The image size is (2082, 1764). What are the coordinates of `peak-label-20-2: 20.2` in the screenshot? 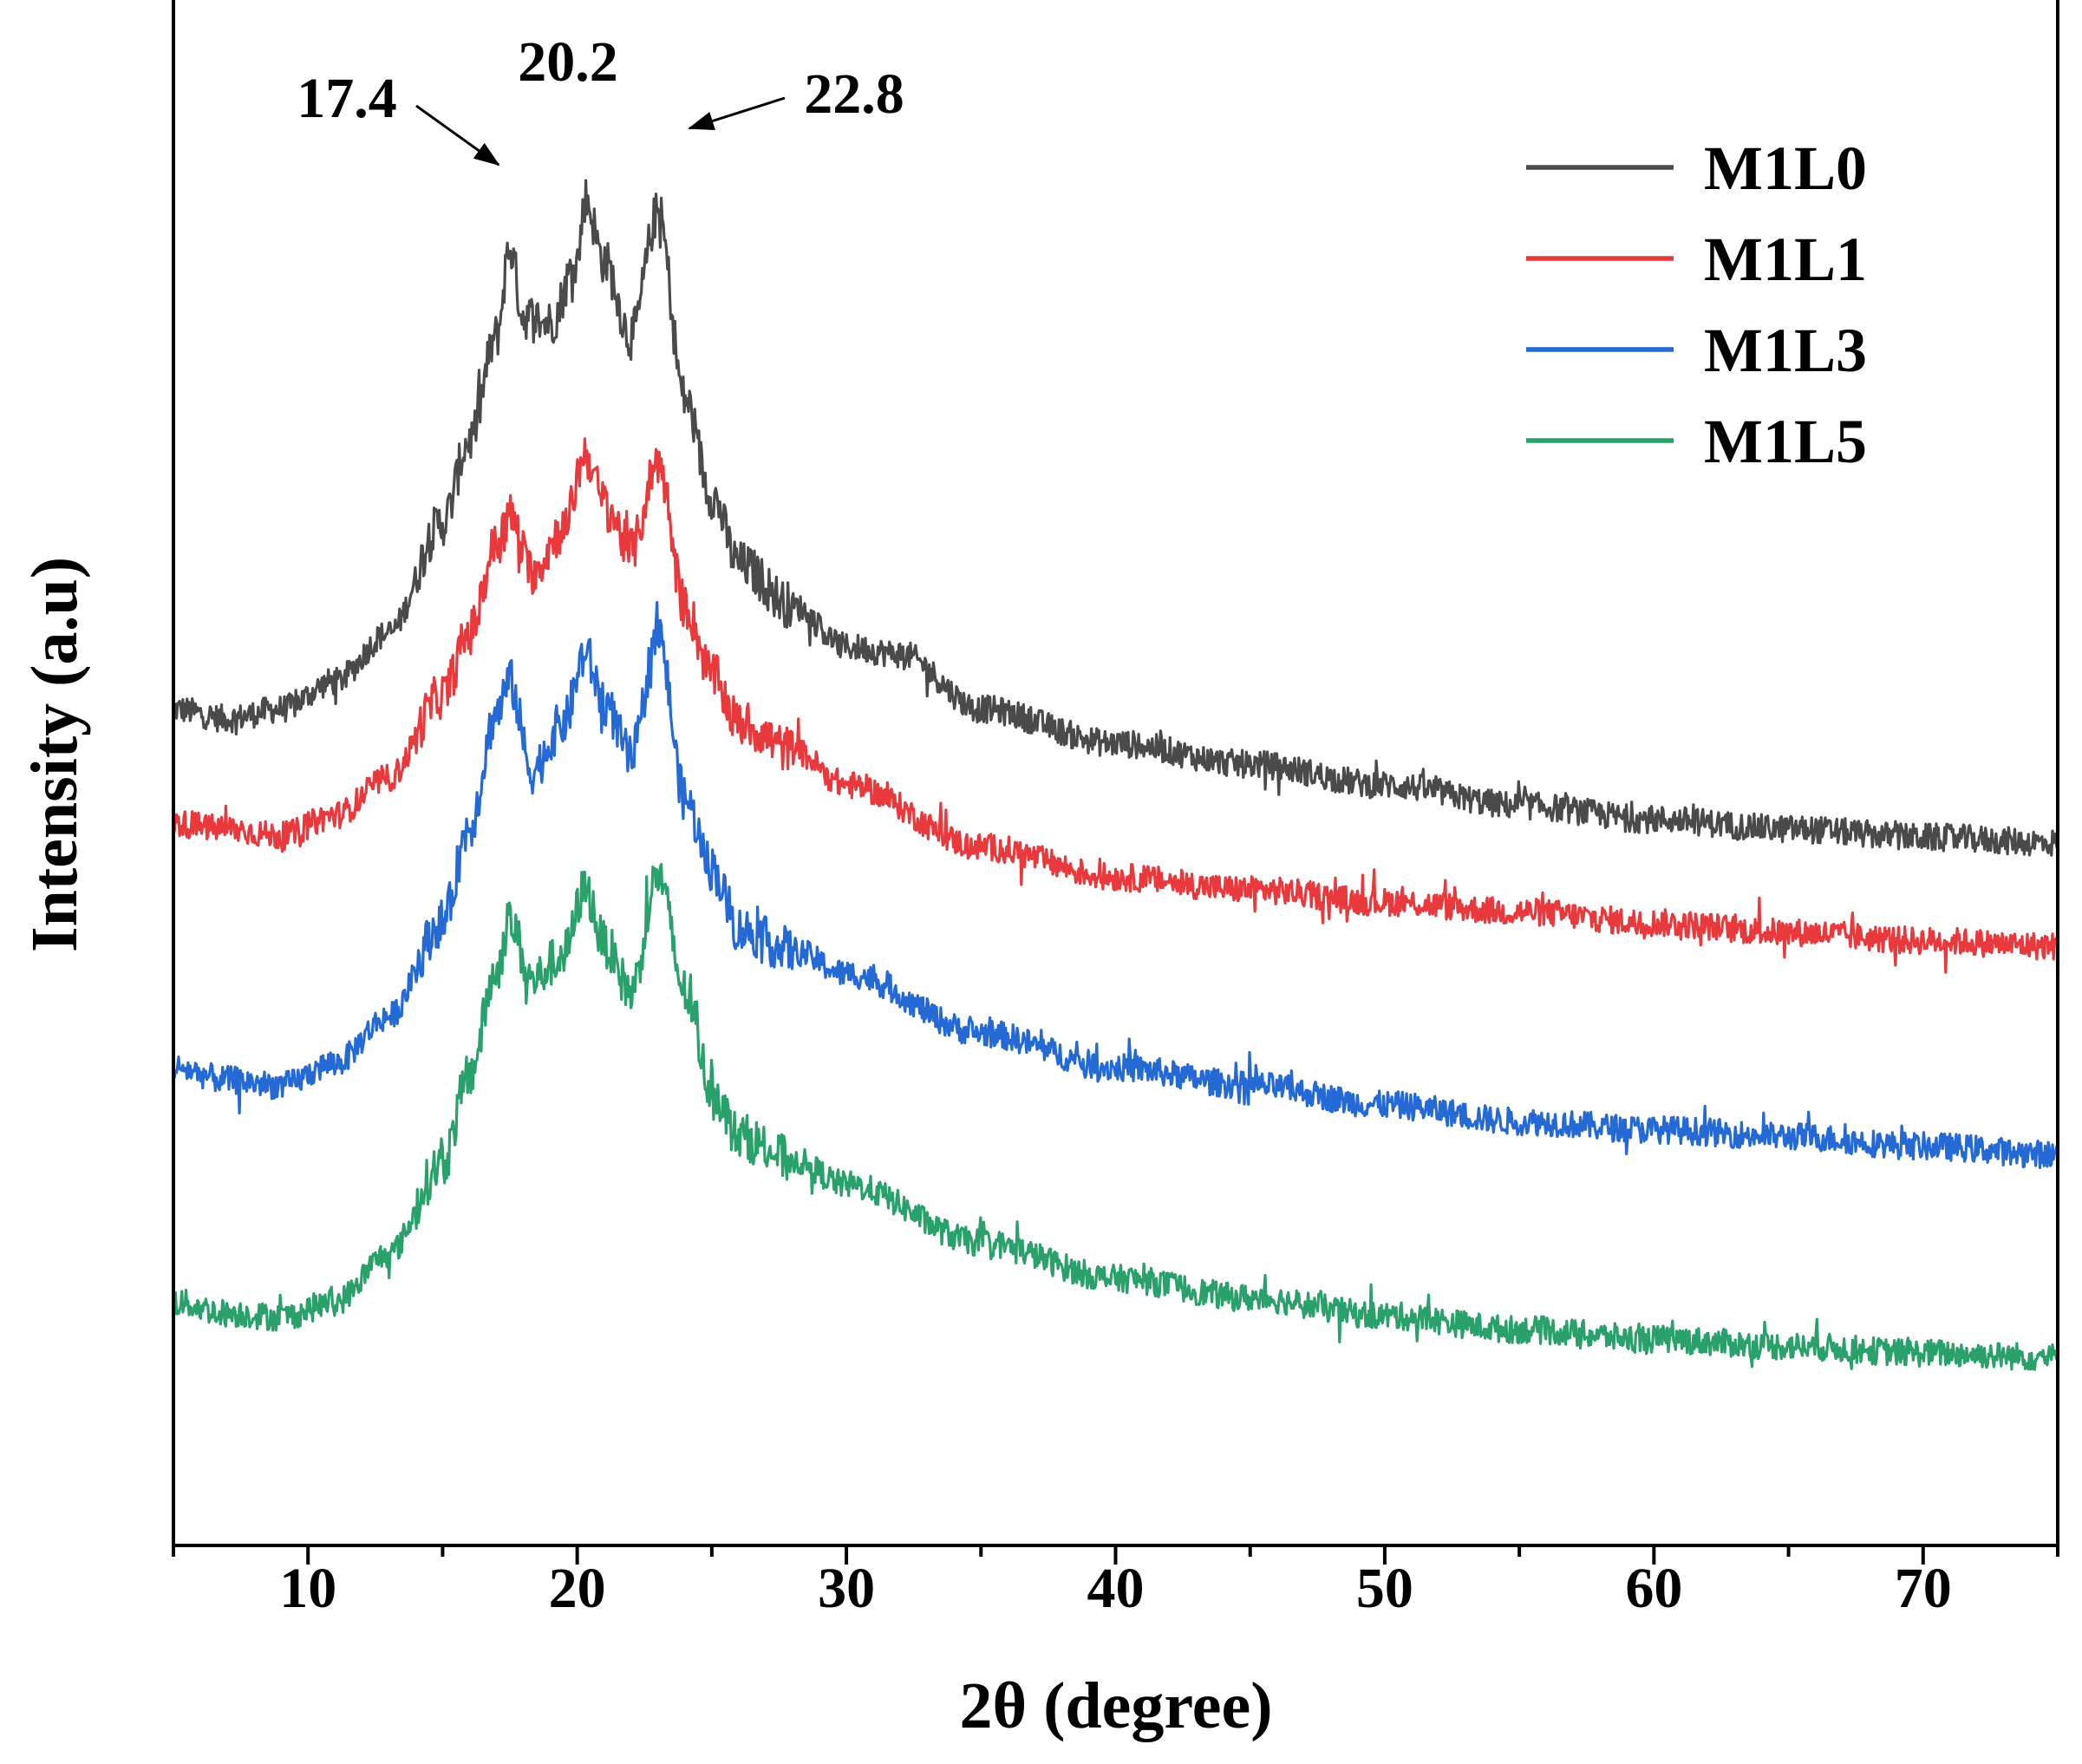 It's located at (568, 62).